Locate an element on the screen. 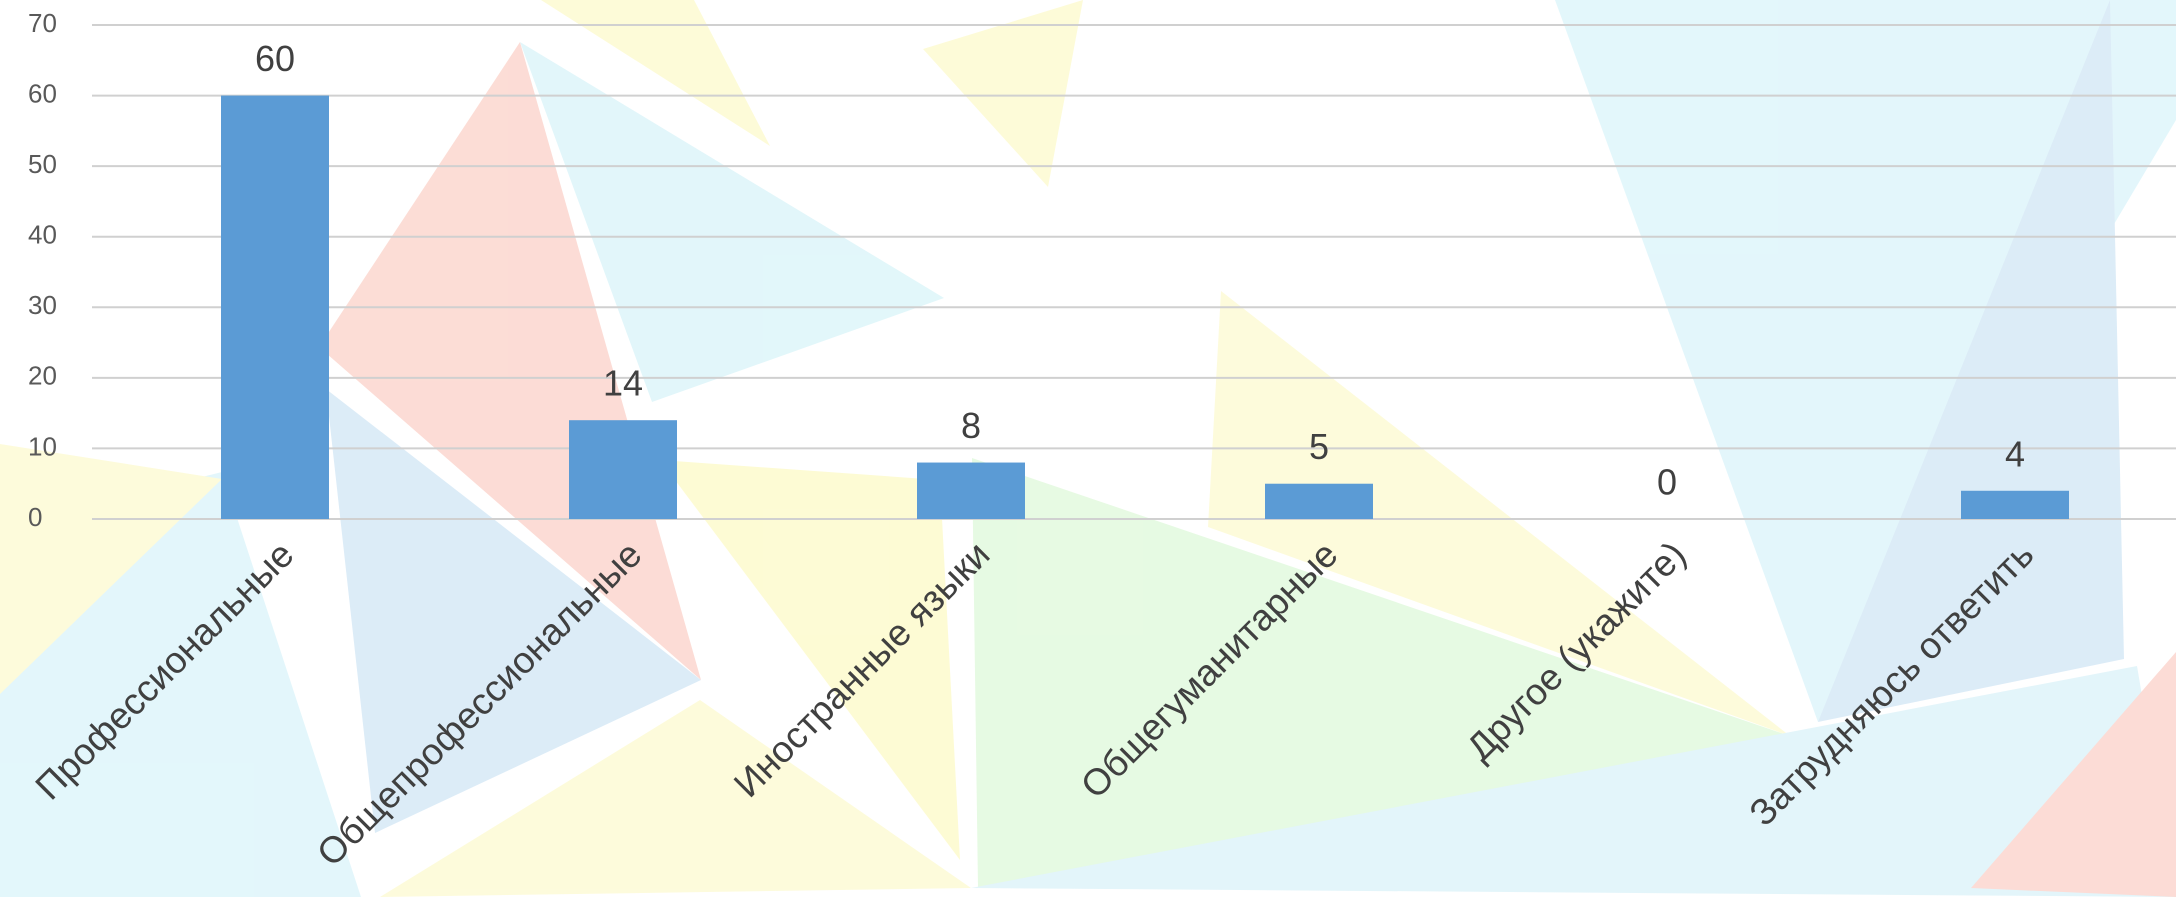 Image resolution: width=2176 pixels, height=897 pixels. y-tick-label: 40 is located at coordinates (42, 235).